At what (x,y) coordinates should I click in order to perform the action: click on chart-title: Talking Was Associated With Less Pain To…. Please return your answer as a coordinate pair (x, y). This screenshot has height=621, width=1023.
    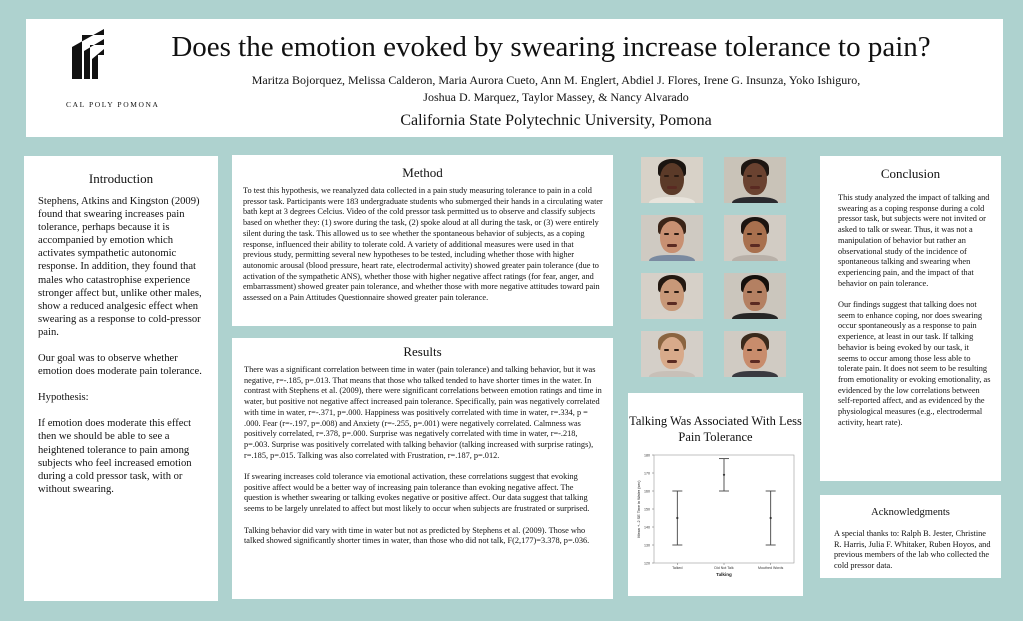
    Looking at the image, I should click on (715, 429).